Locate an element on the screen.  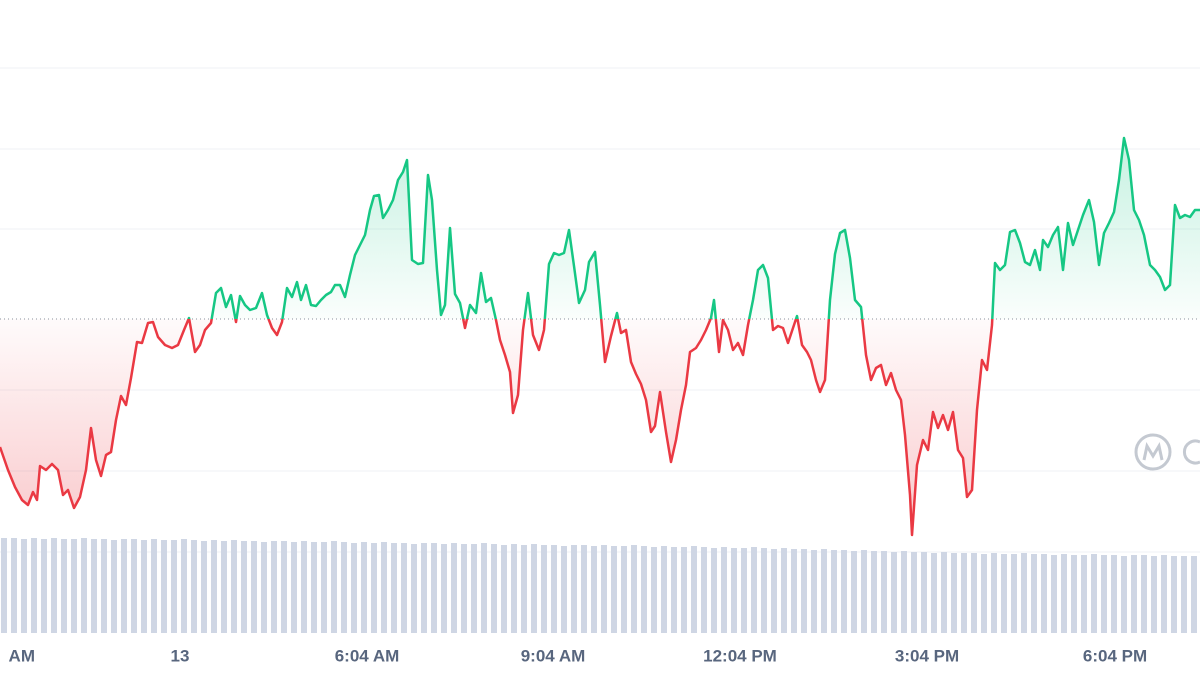
x-tick-label: 9:04 AM is located at coordinates (553, 655).